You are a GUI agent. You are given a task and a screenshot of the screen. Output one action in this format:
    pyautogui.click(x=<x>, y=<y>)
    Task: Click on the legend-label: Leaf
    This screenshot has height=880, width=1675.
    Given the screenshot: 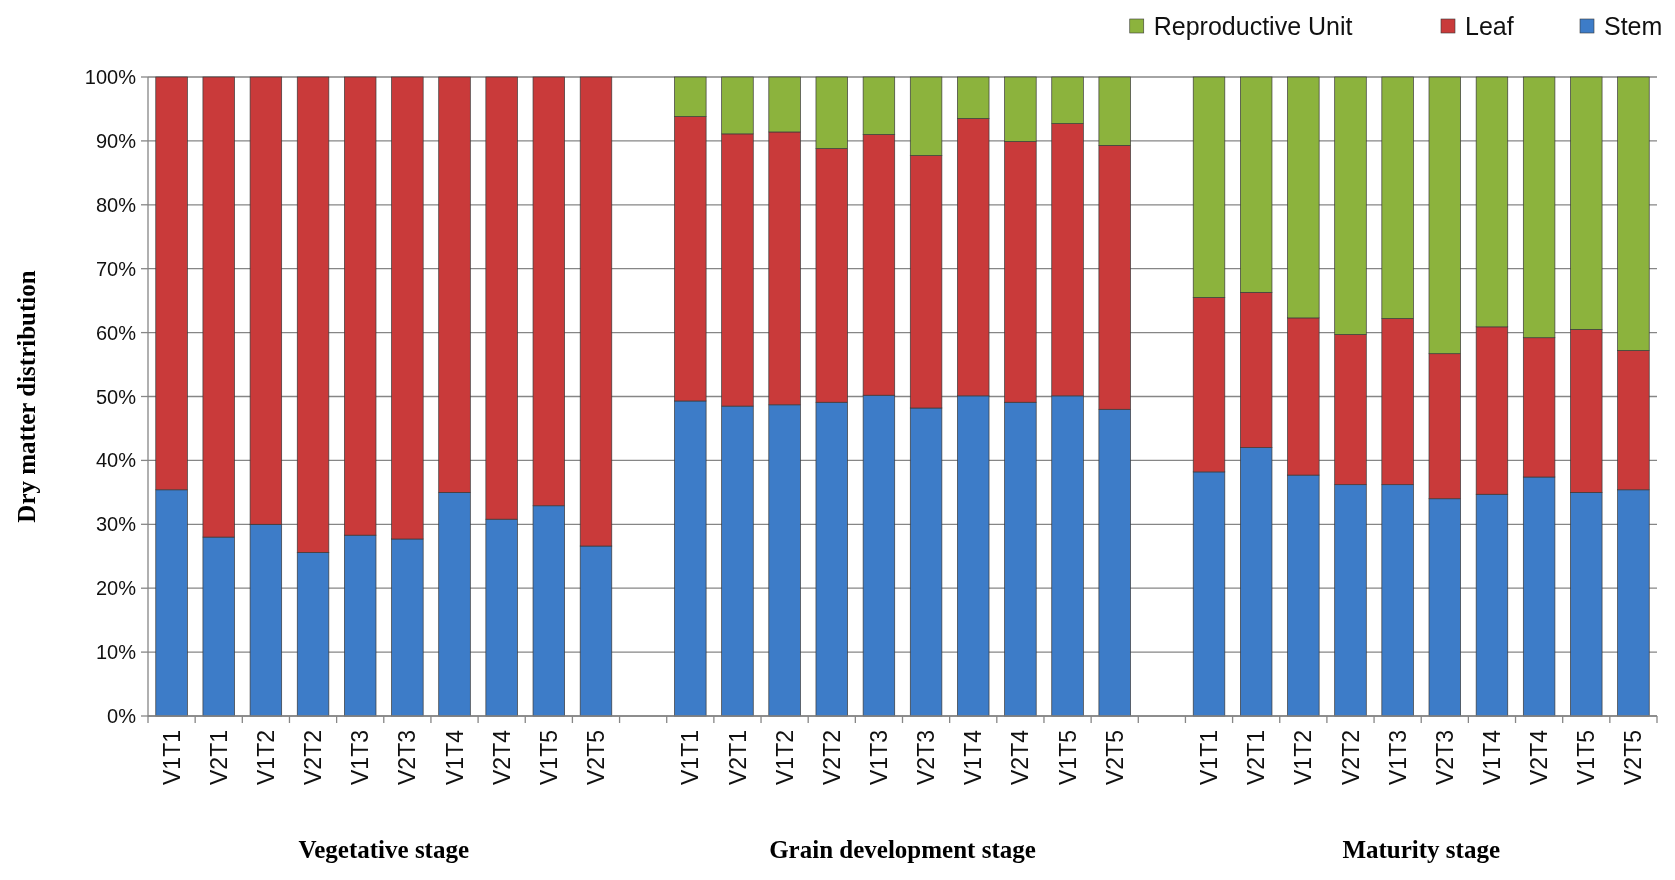 What is the action you would take?
    pyautogui.click(x=1489, y=25)
    